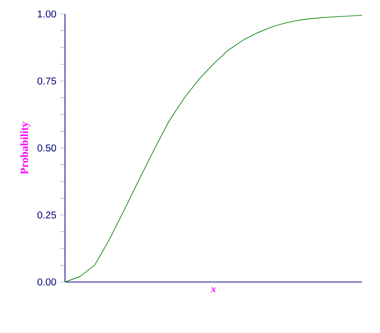  What do you see at coordinates (25, 148) in the screenshot?
I see `y-axis-title: Probability` at bounding box center [25, 148].